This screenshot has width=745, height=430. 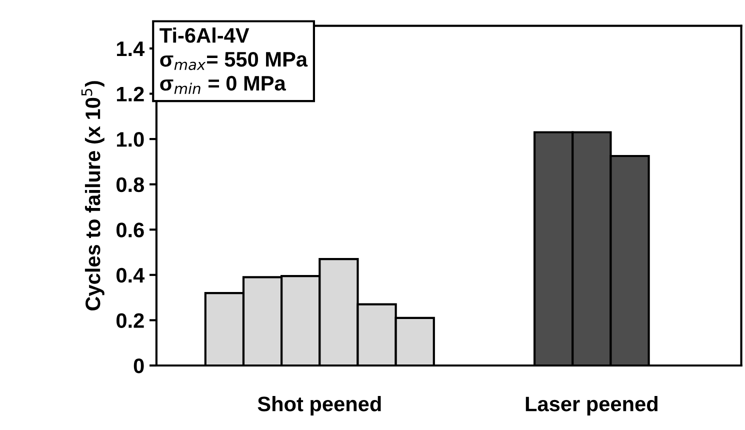 I want to click on annotation: Ti-6Al-4V, so click(x=205, y=35).